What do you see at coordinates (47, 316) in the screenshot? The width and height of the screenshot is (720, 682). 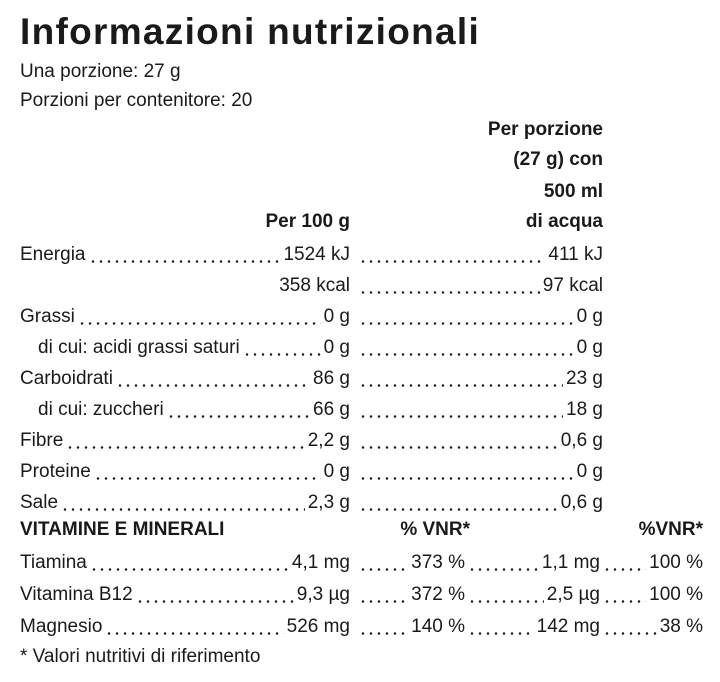 I see `nutrient-label: Grassi` at bounding box center [47, 316].